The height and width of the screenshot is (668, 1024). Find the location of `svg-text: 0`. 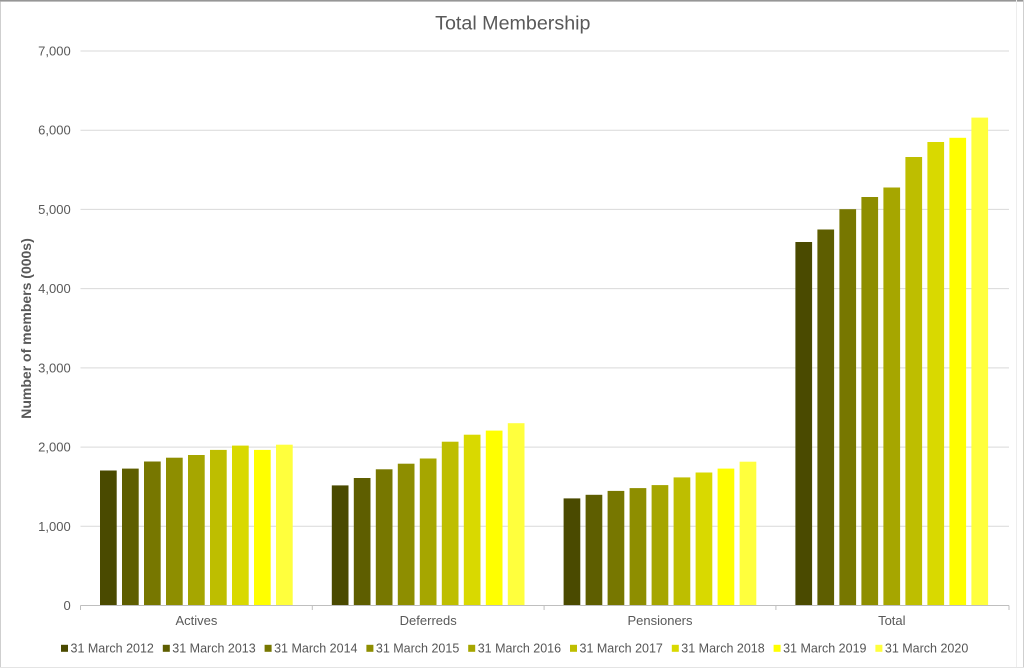

svg-text: 0 is located at coordinates (66, 605).